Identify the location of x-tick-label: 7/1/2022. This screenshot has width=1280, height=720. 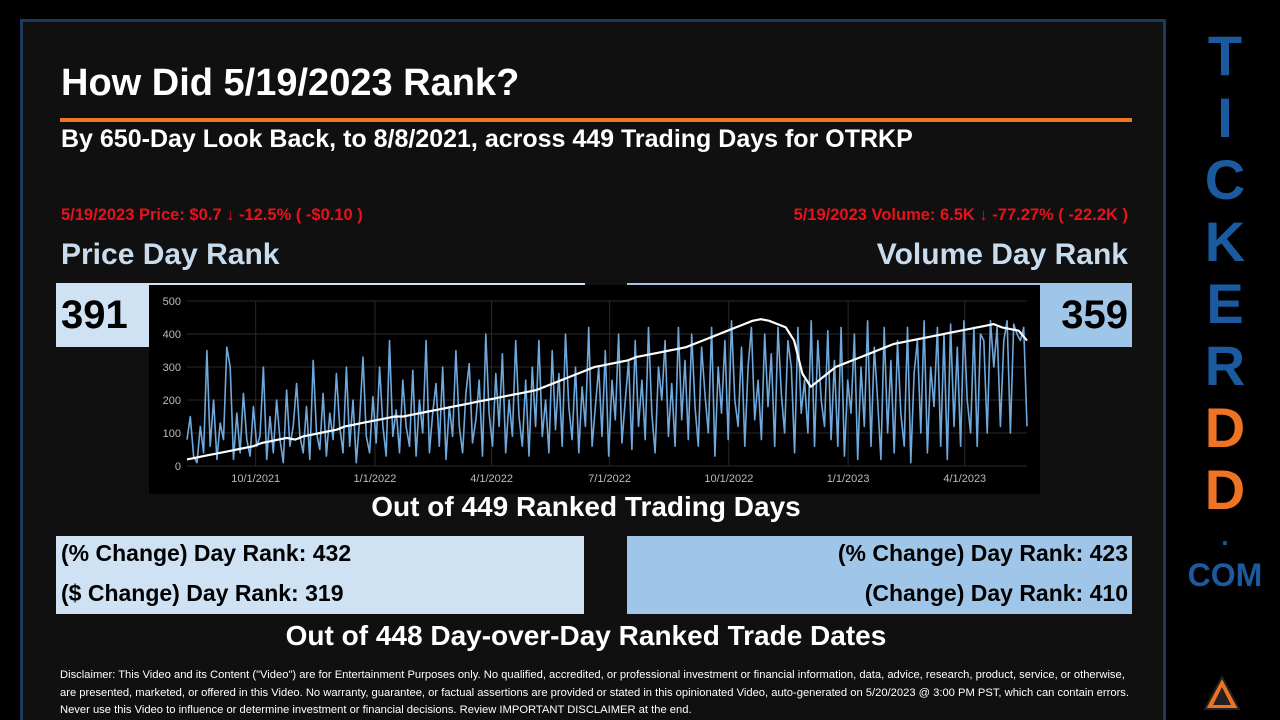
(609, 479).